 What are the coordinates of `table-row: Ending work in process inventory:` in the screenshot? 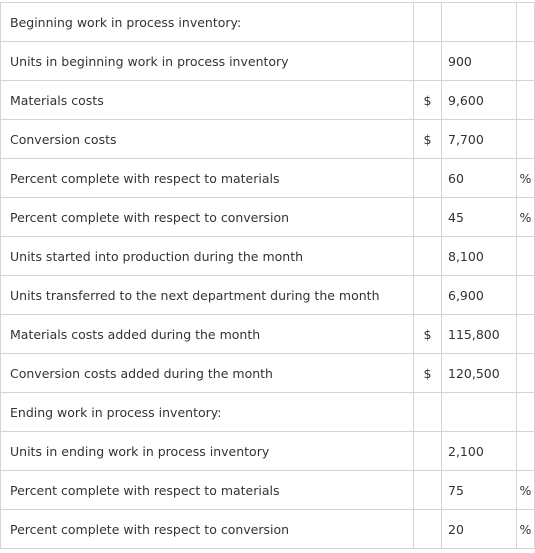 It's located at (267, 412).